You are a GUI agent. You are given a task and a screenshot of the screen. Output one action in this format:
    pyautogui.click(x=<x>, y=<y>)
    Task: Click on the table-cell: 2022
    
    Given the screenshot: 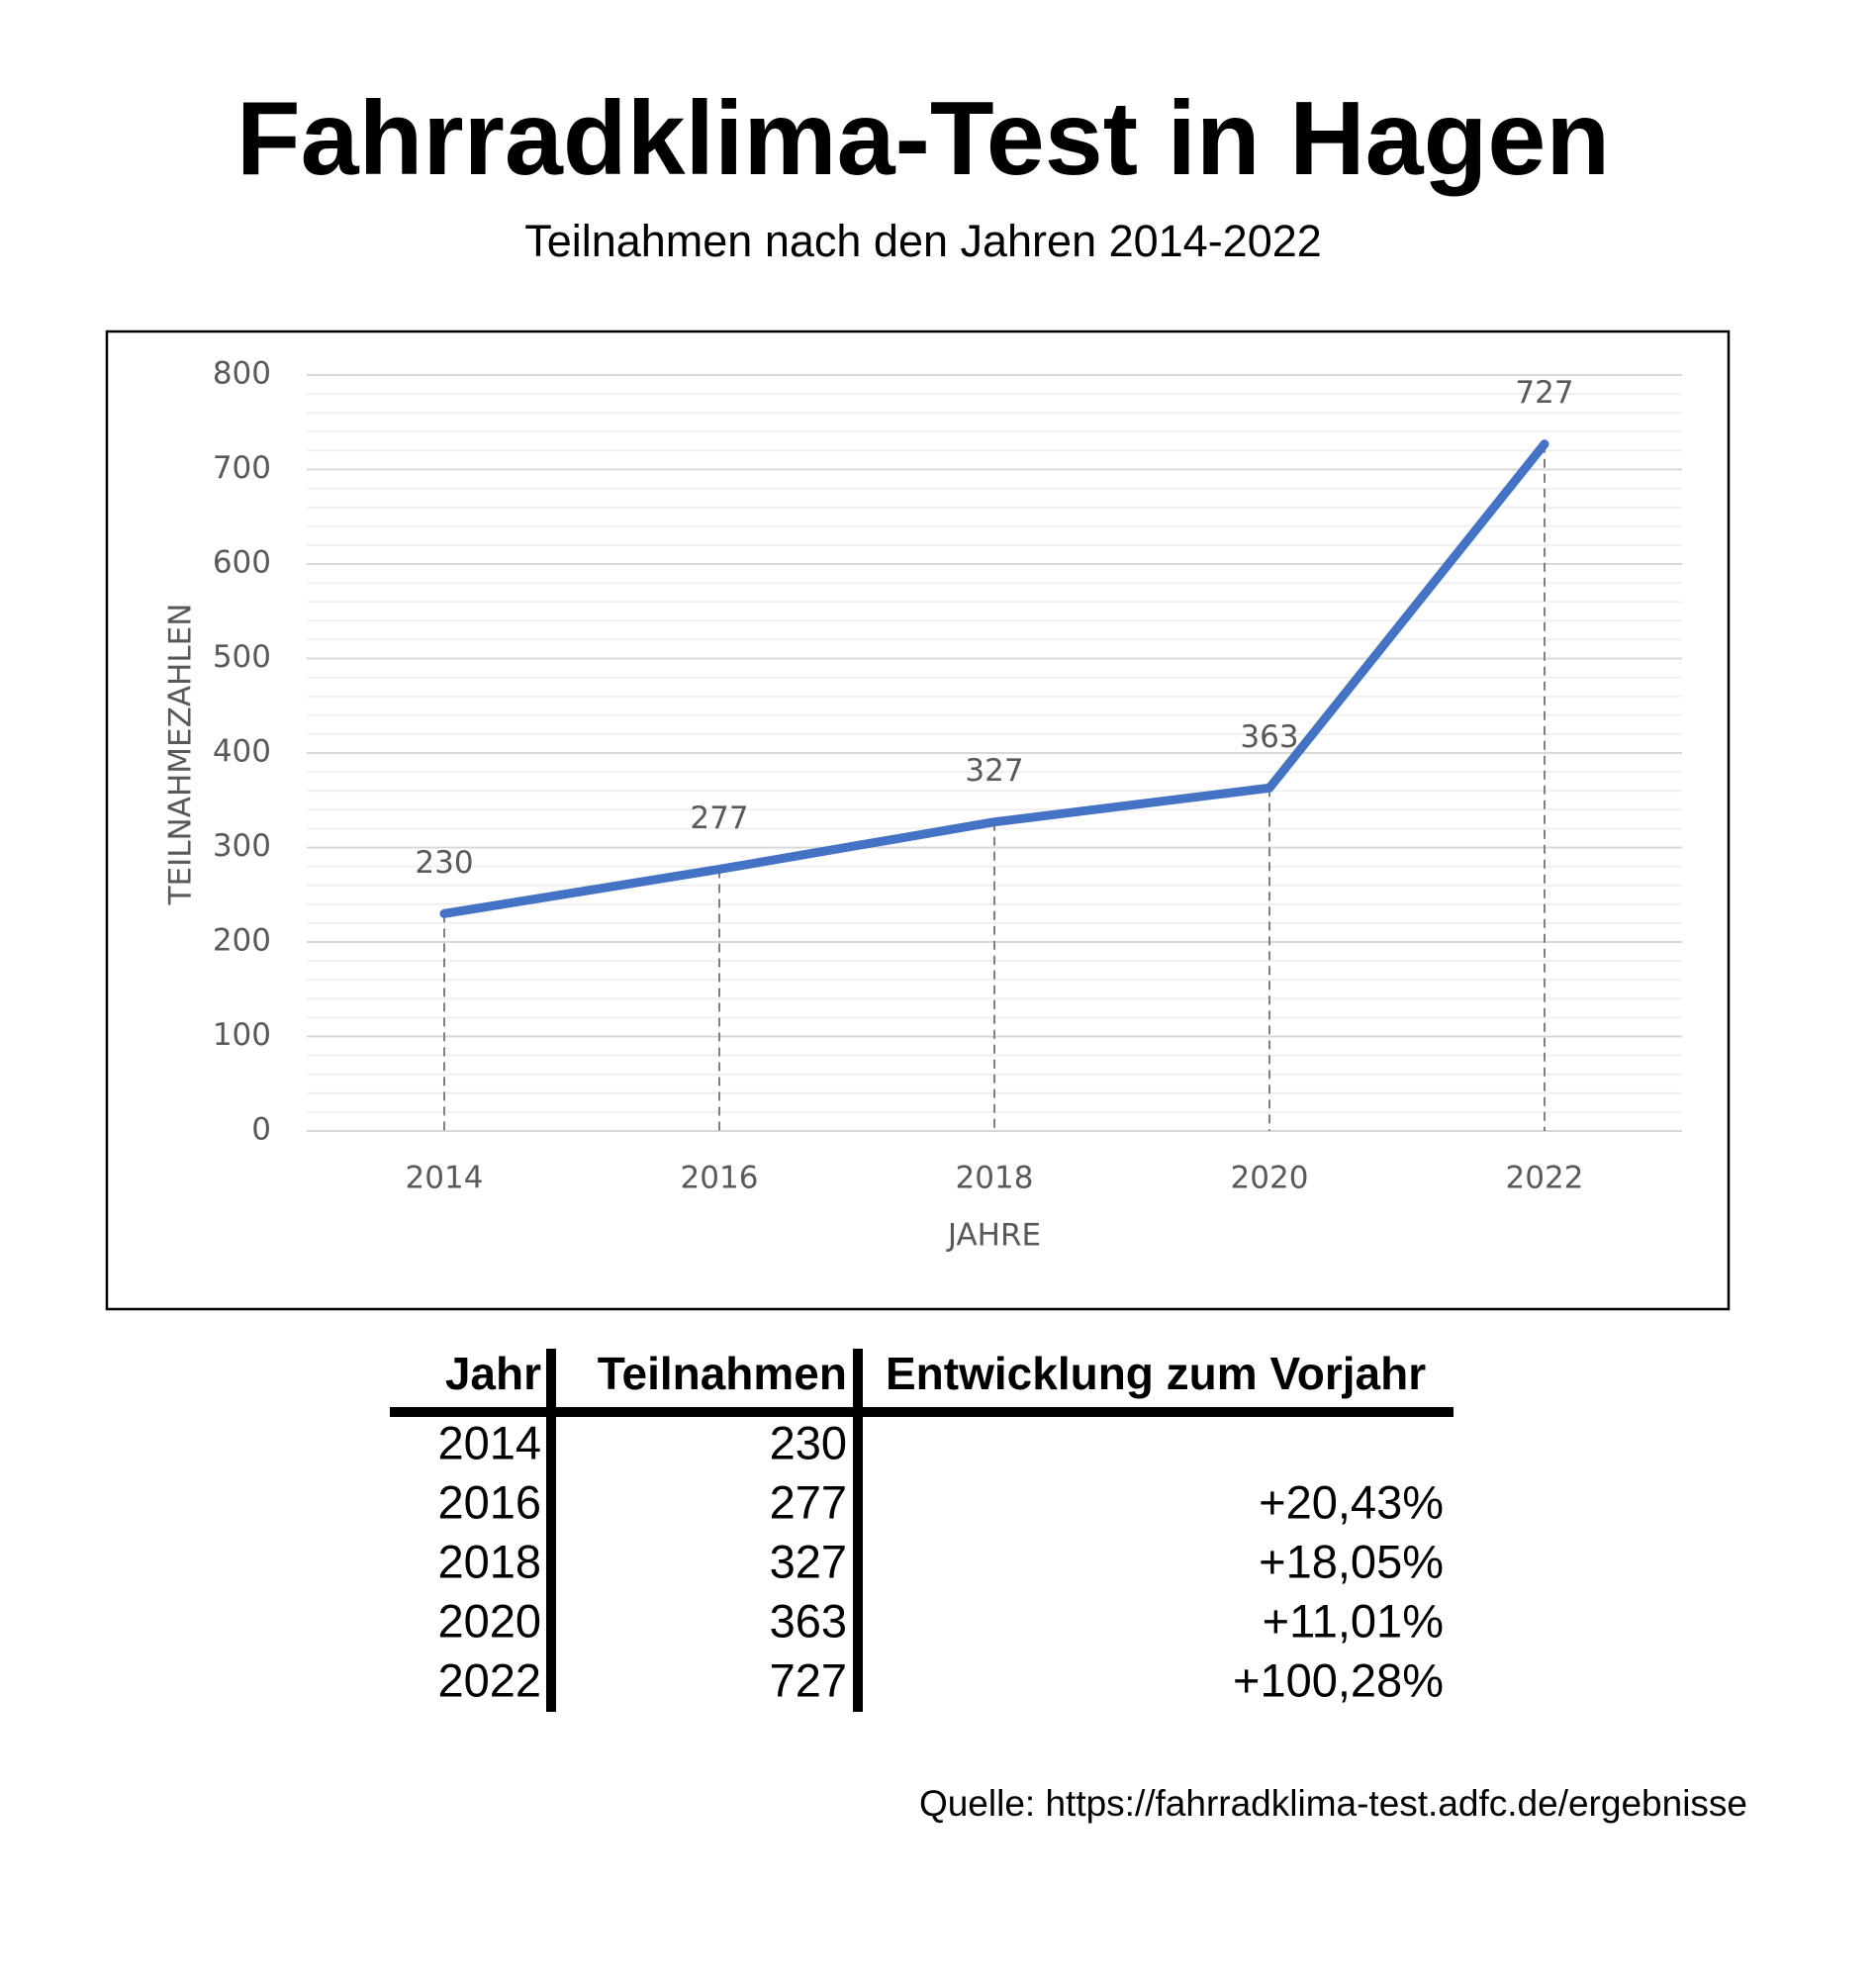 What is the action you would take?
    pyautogui.click(x=489, y=1679)
    